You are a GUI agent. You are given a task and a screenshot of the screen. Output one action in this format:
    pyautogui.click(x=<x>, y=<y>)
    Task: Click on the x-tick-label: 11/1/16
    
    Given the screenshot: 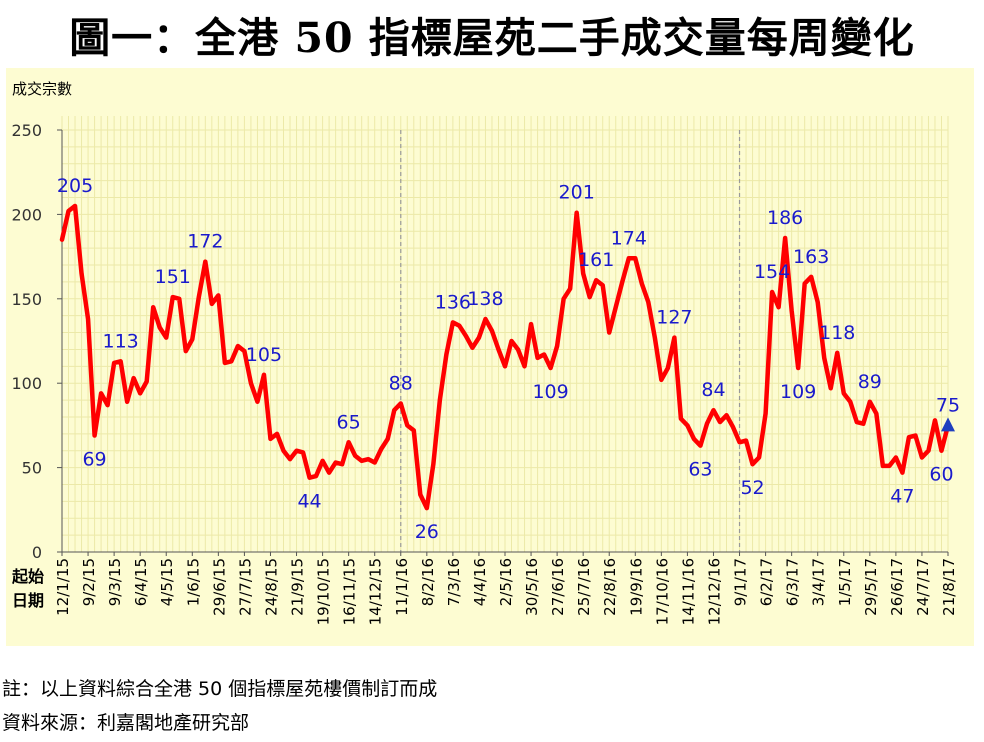 What is the action you would take?
    pyautogui.click(x=402, y=587)
    